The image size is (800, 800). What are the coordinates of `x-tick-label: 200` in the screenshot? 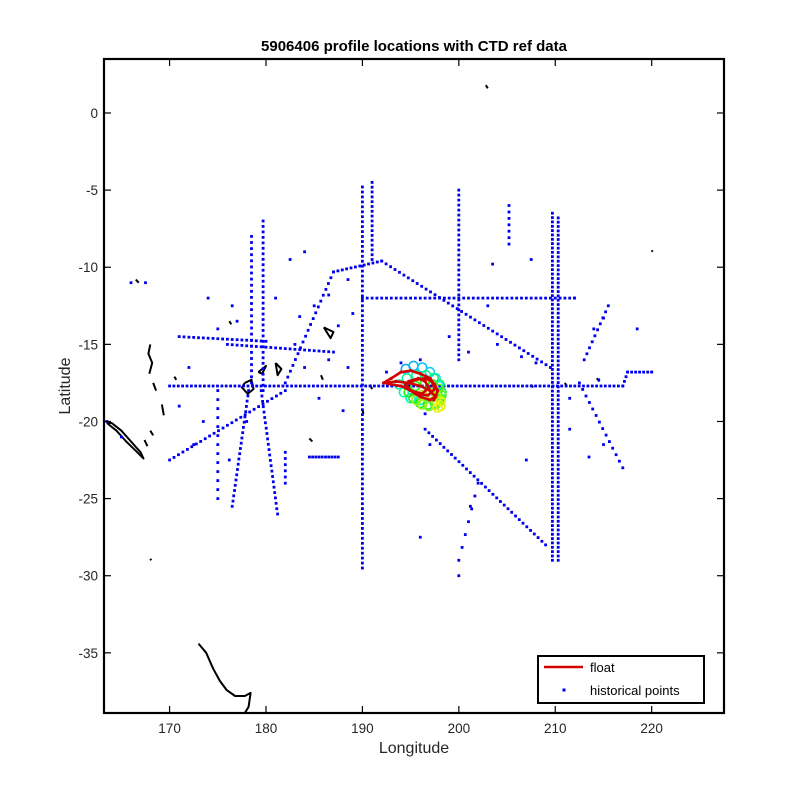 It's located at (459, 728).